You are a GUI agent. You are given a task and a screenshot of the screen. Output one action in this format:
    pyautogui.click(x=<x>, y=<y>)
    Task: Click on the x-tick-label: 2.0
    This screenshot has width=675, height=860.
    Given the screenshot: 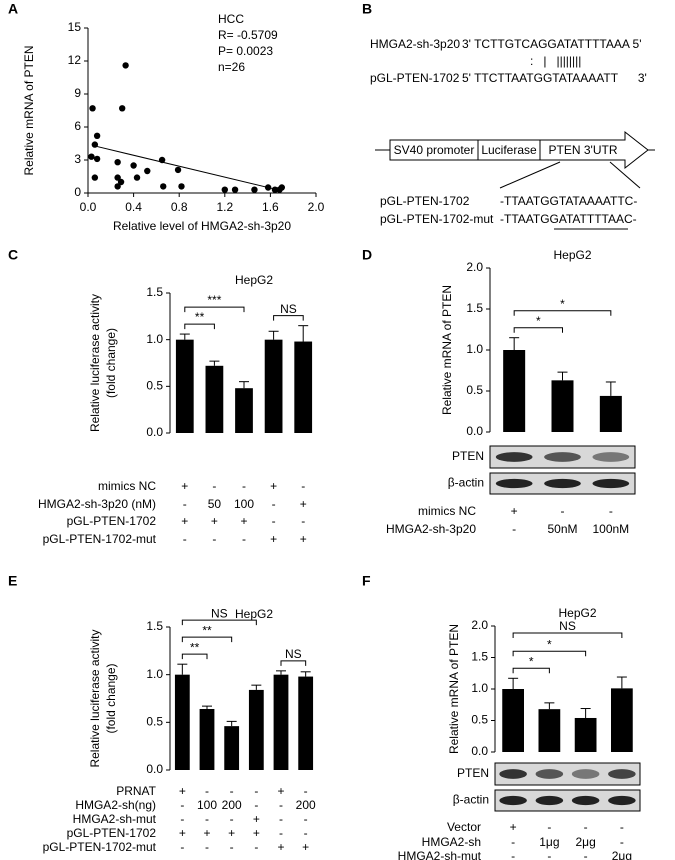 What is the action you would take?
    pyautogui.click(x=316, y=207)
    